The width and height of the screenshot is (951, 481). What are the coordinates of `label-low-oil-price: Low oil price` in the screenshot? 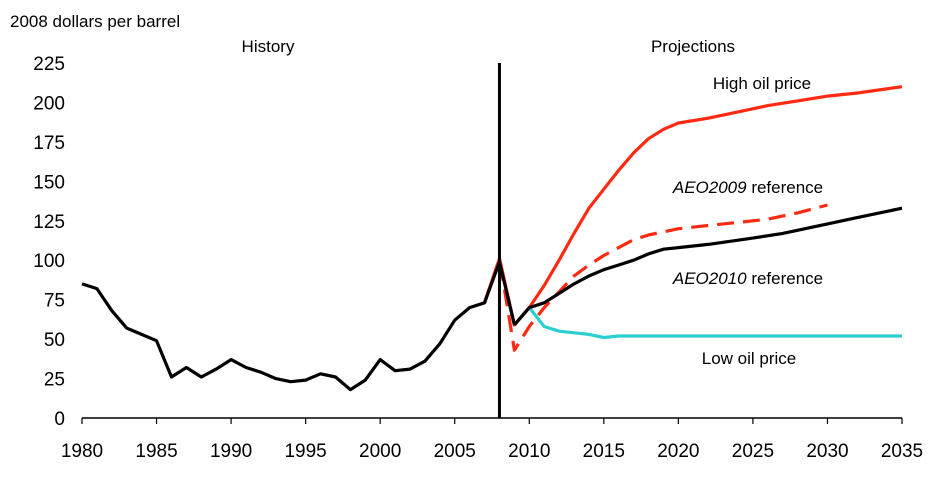 It's located at (749, 358).